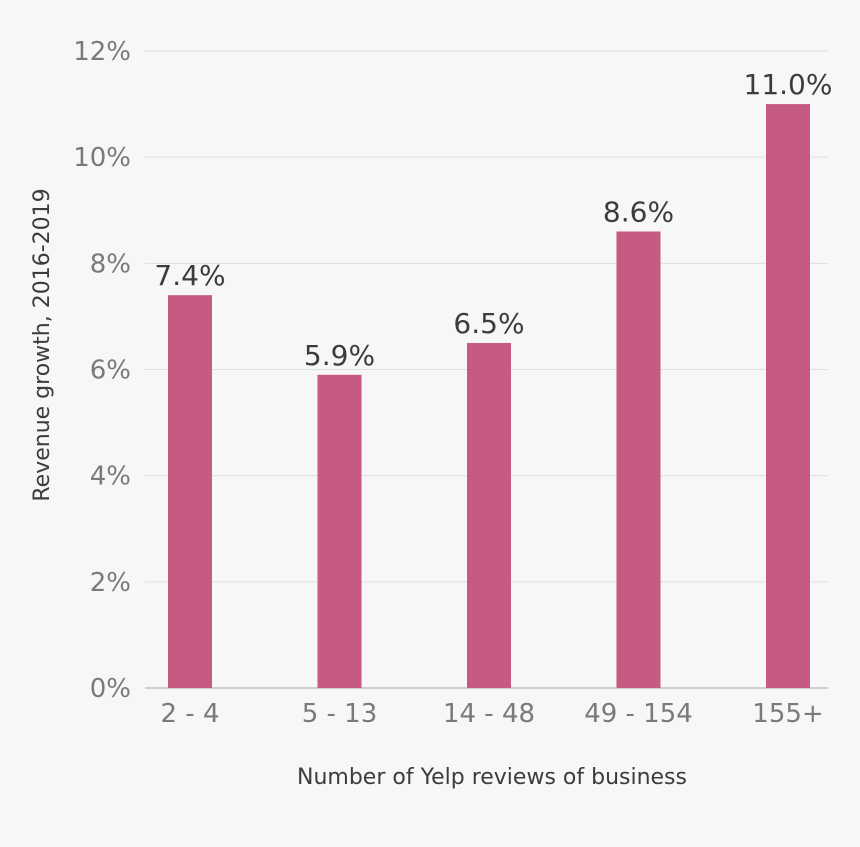 This screenshot has height=847, width=860. Describe the element at coordinates (102, 52) in the screenshot. I see `y-tick-label: 12%` at that location.